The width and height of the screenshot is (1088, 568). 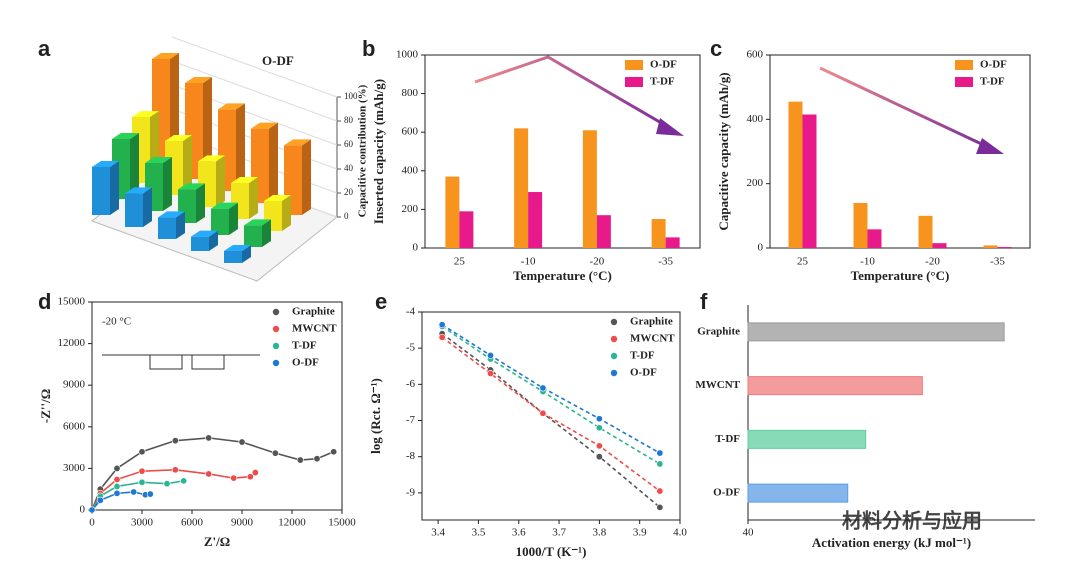 I want to click on x-axis-label: Activation energy (kJ mol⁻¹), so click(x=891, y=542).